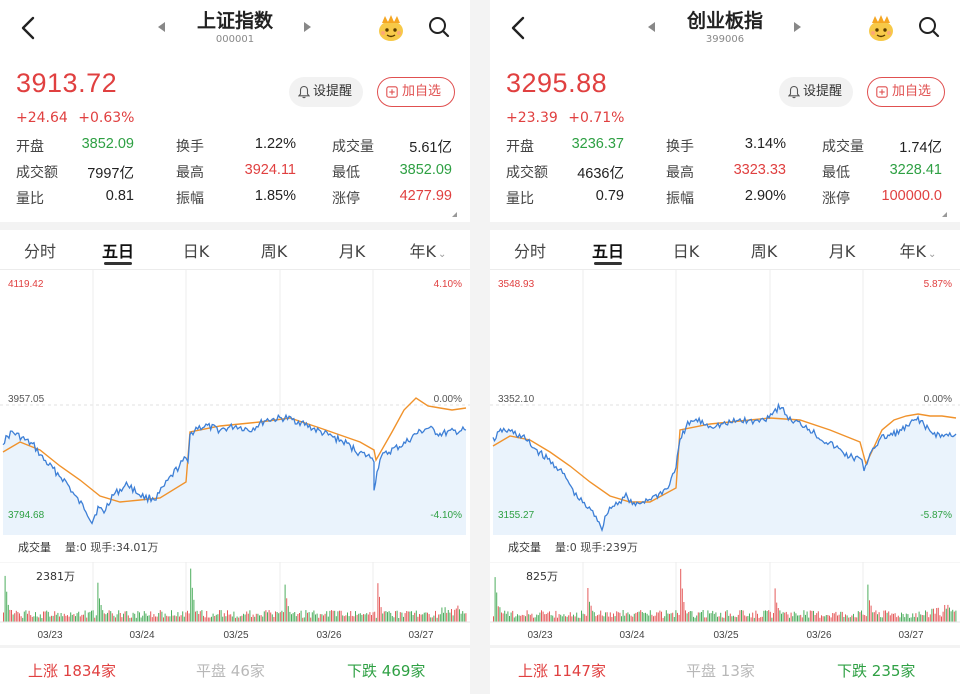 This screenshot has width=960, height=694. What do you see at coordinates (67, 83) in the screenshot?
I see `last-price: 3913.72` at bounding box center [67, 83].